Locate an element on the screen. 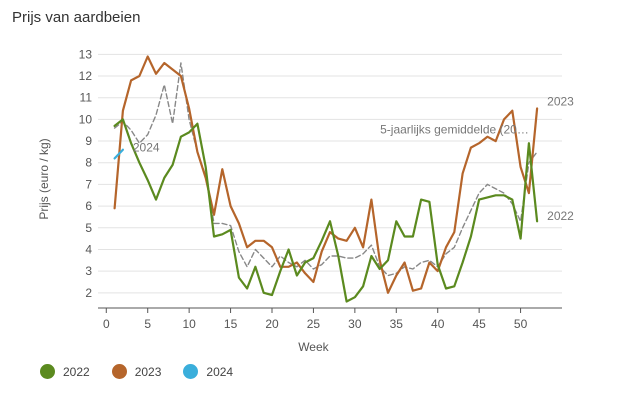  x-tick-label: 25 is located at coordinates (314, 324).